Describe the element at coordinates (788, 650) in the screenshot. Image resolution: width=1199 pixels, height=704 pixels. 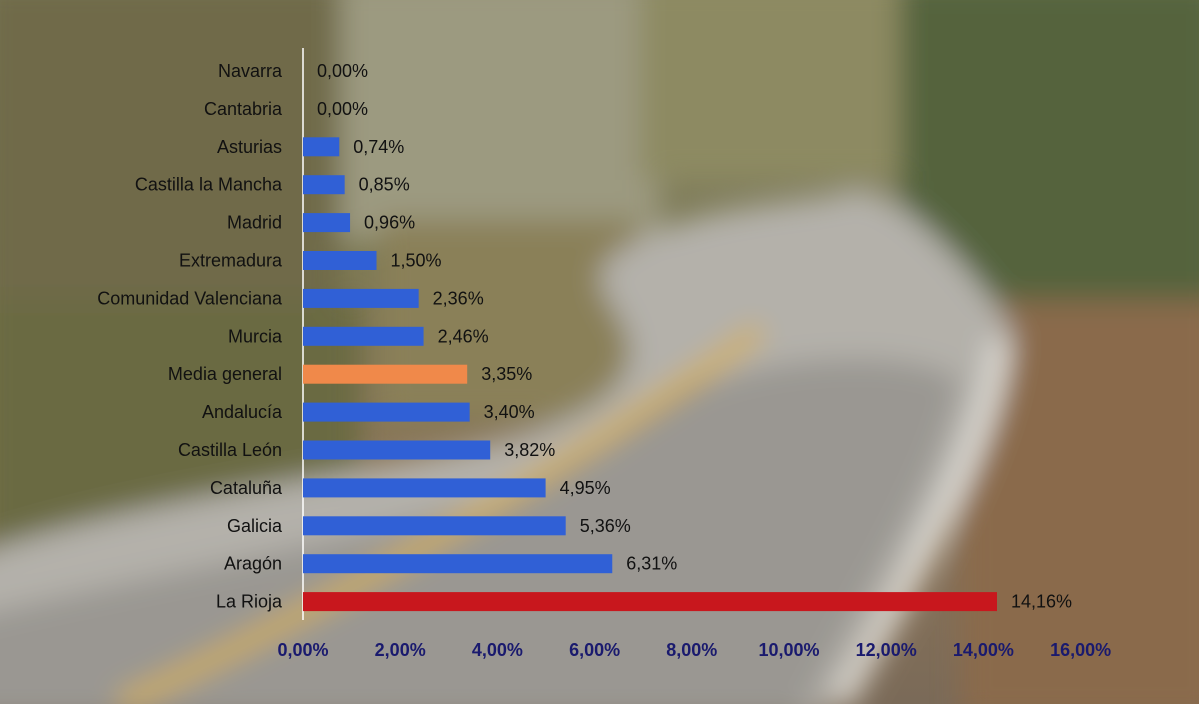
I see `x-tick-label: 10,00%` at that location.